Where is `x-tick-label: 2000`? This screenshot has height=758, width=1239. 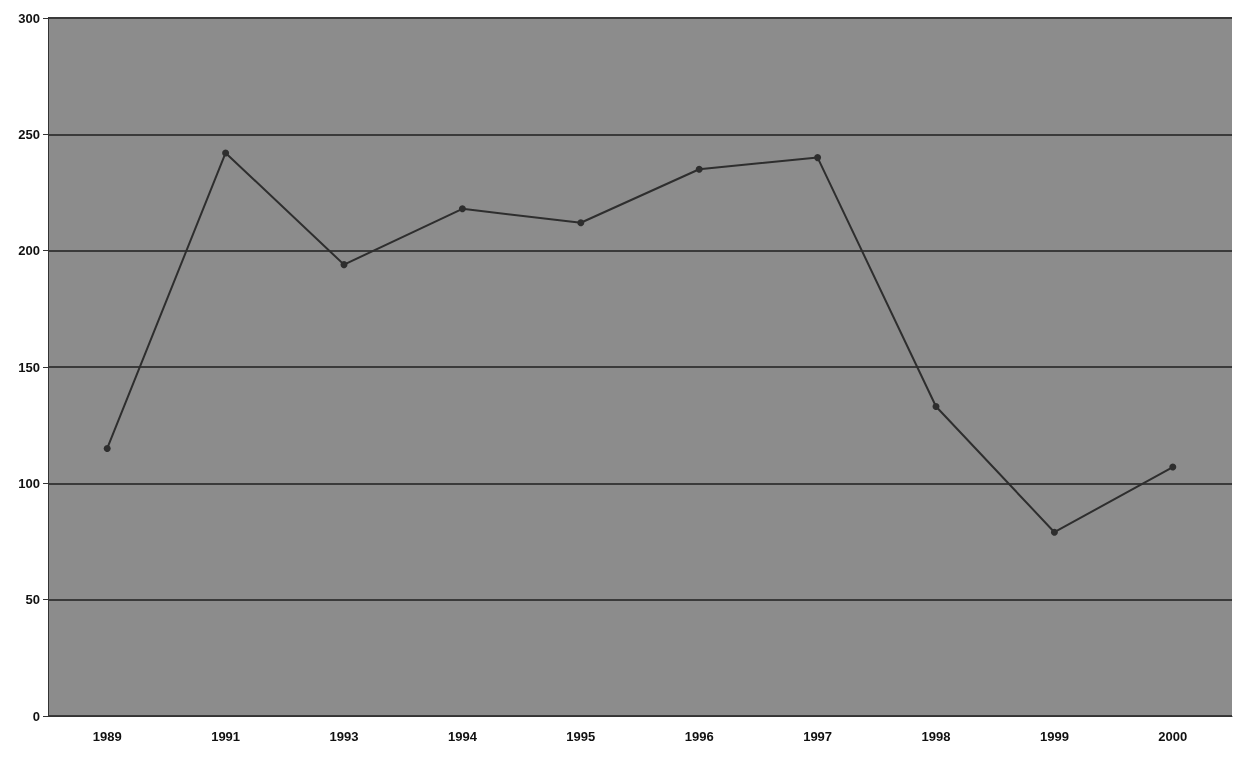
x-tick-label: 2000 is located at coordinates (1173, 736).